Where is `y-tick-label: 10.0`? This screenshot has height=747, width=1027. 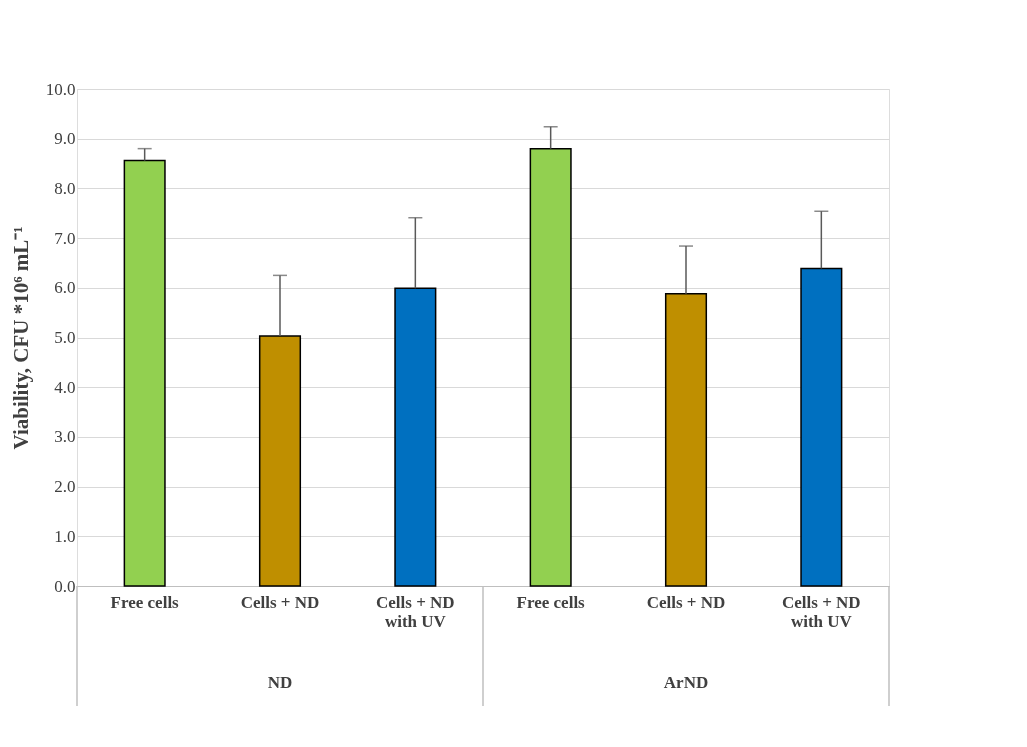
y-tick-label: 10.0 is located at coordinates (60, 89).